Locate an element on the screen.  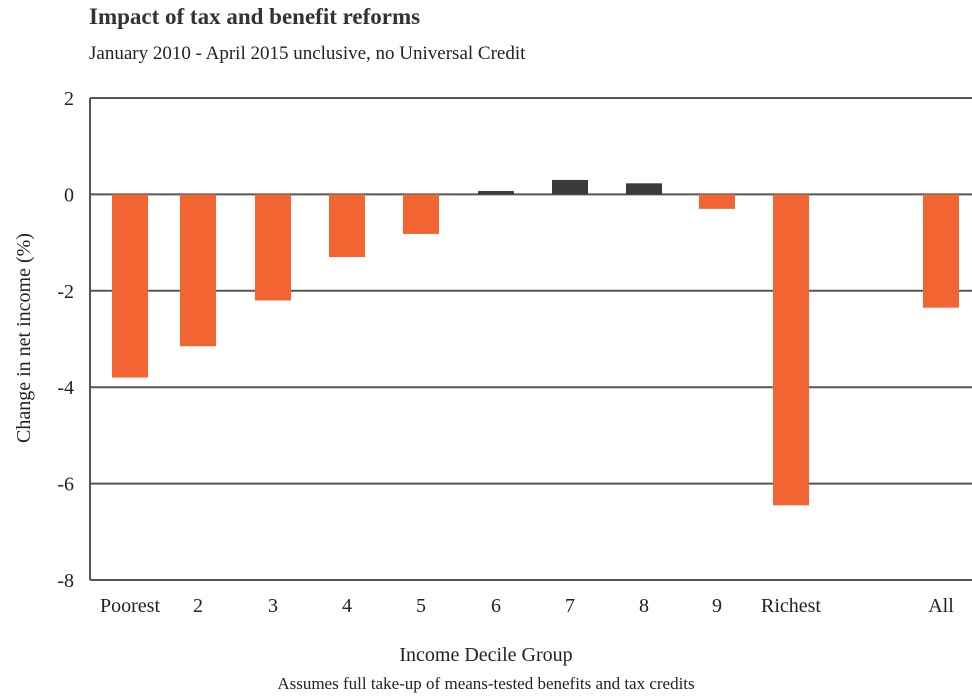
x-tick-label: 9 is located at coordinates (717, 606).